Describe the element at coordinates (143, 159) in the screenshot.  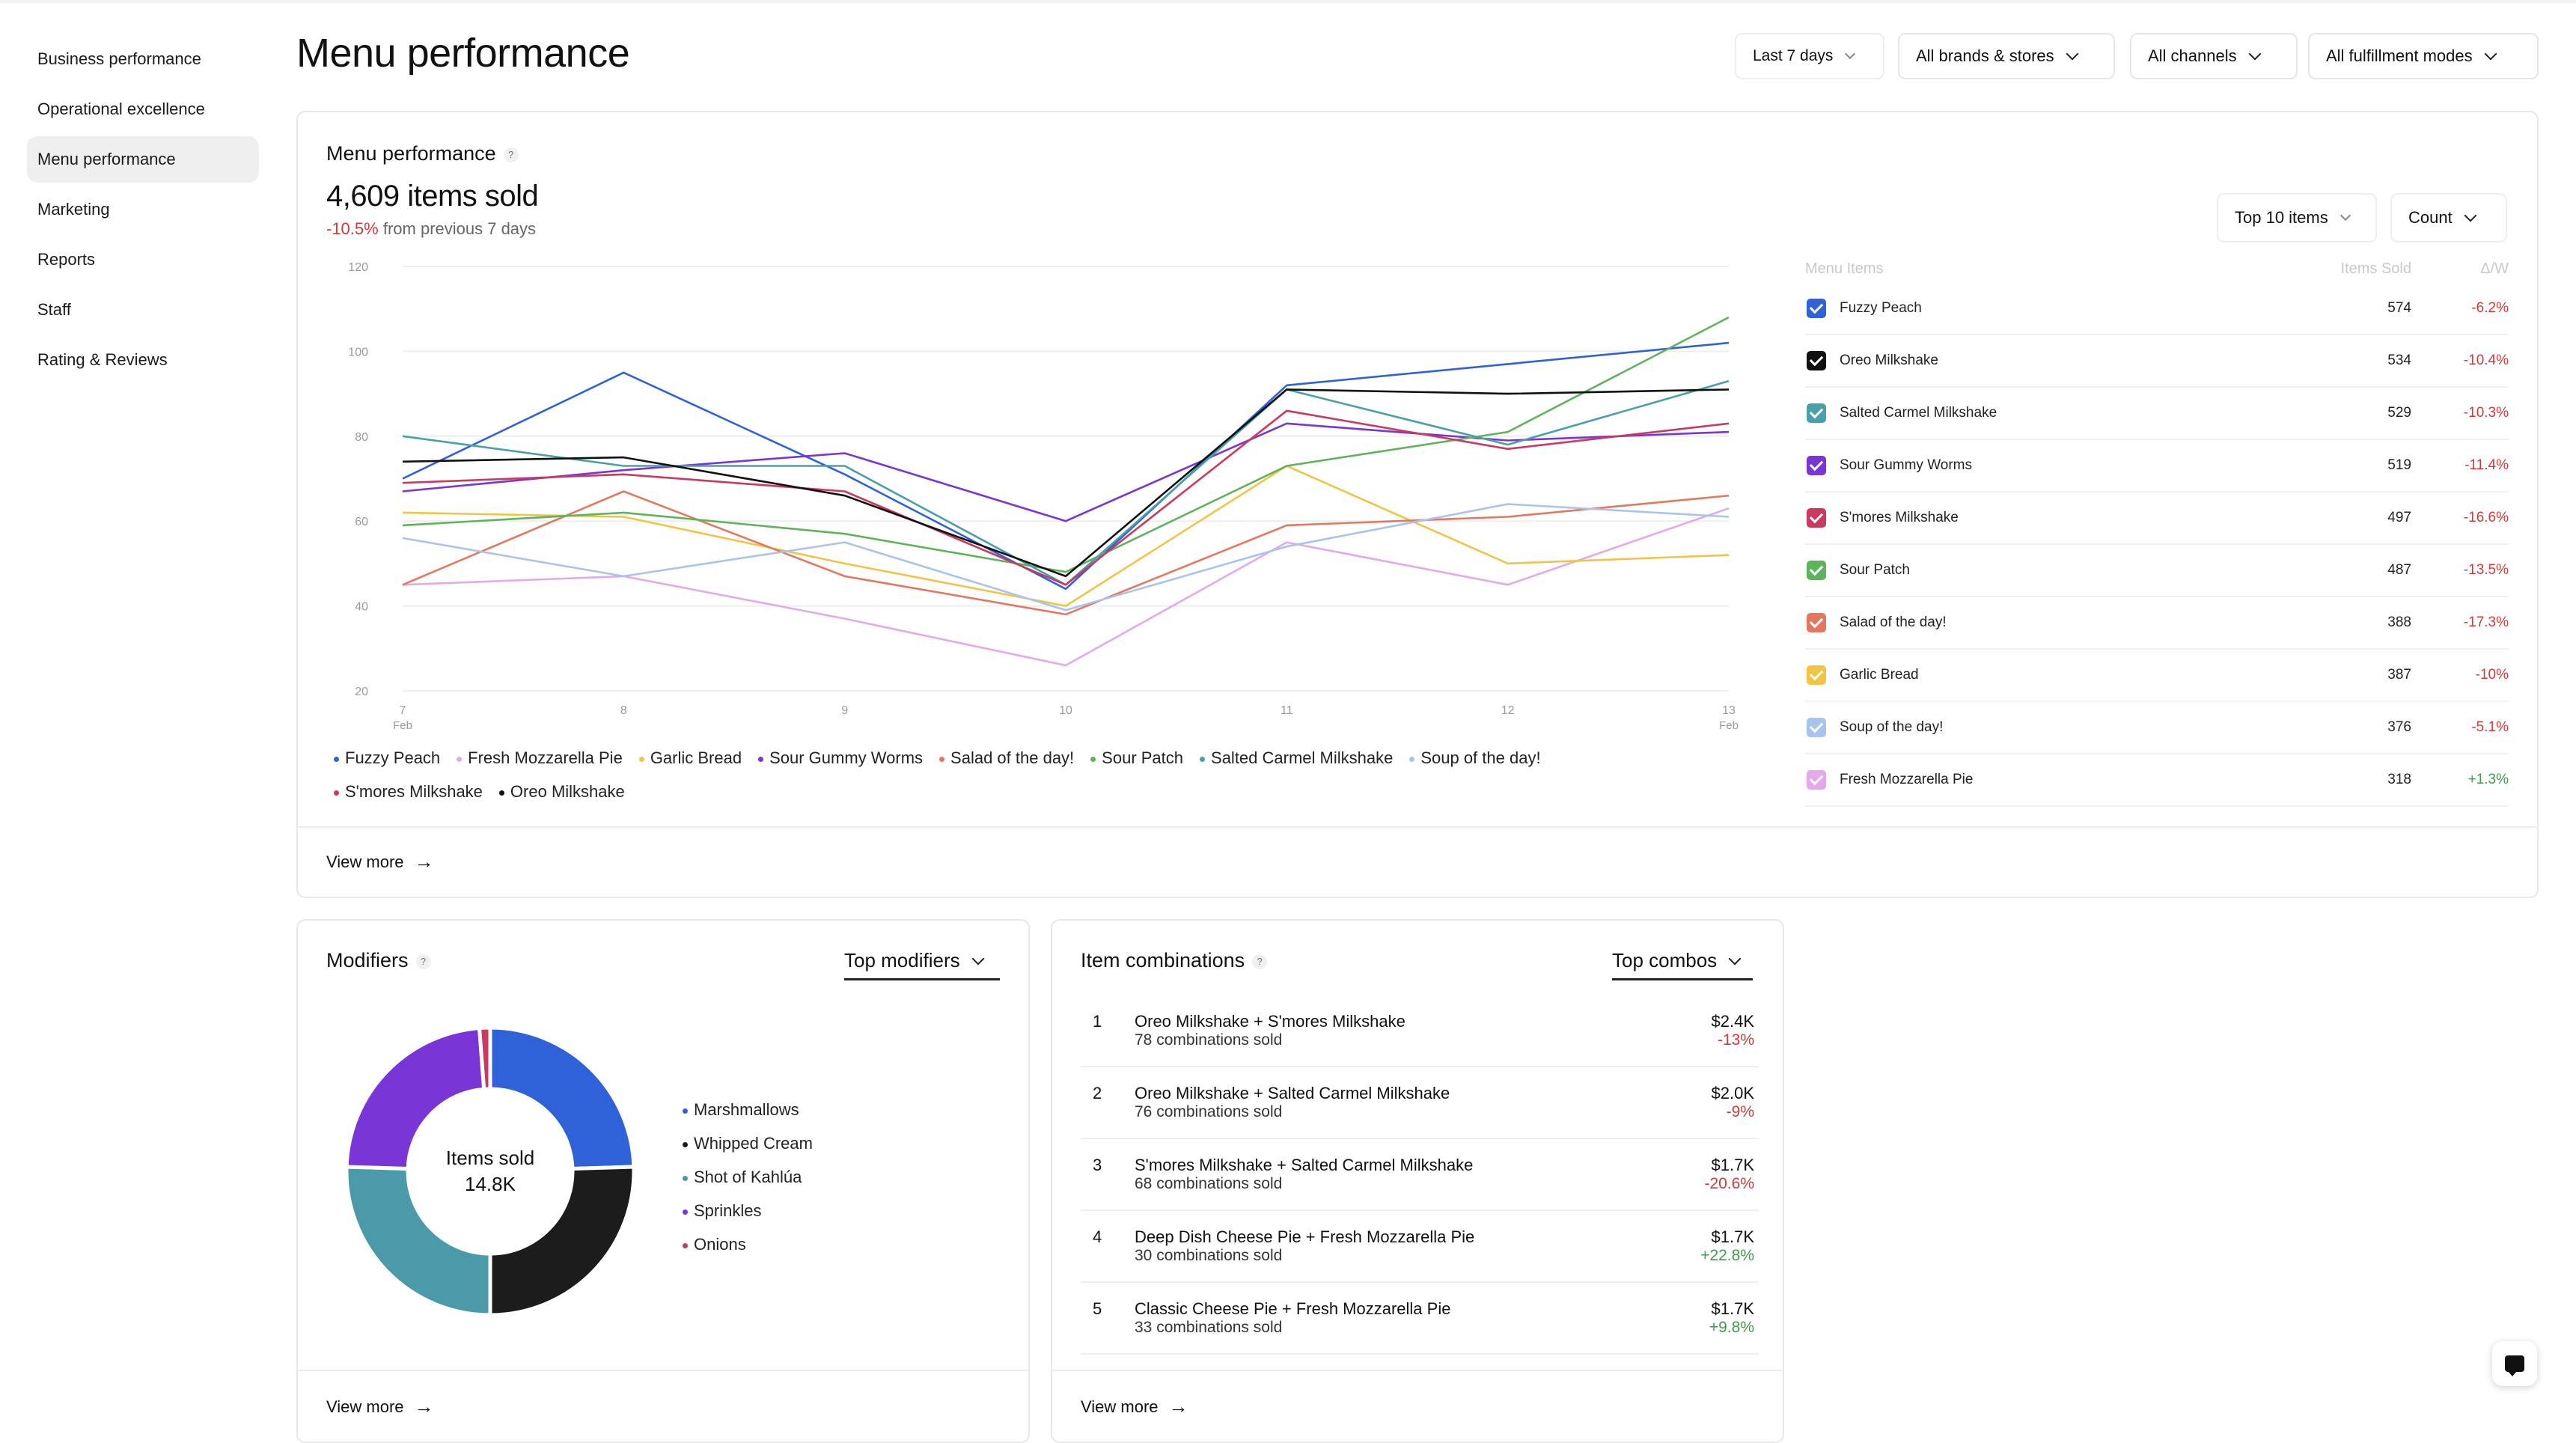
I see `sidebar-item-menu-performance: Menu performance` at that location.